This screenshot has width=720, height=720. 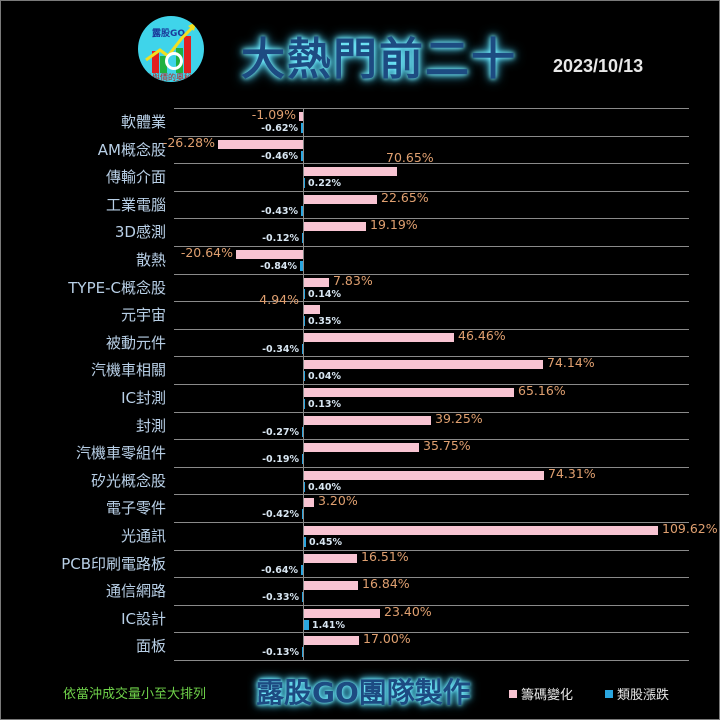 What do you see at coordinates (279, 128) in the screenshot?
I see `sector-change-label: -0.62%` at bounding box center [279, 128].